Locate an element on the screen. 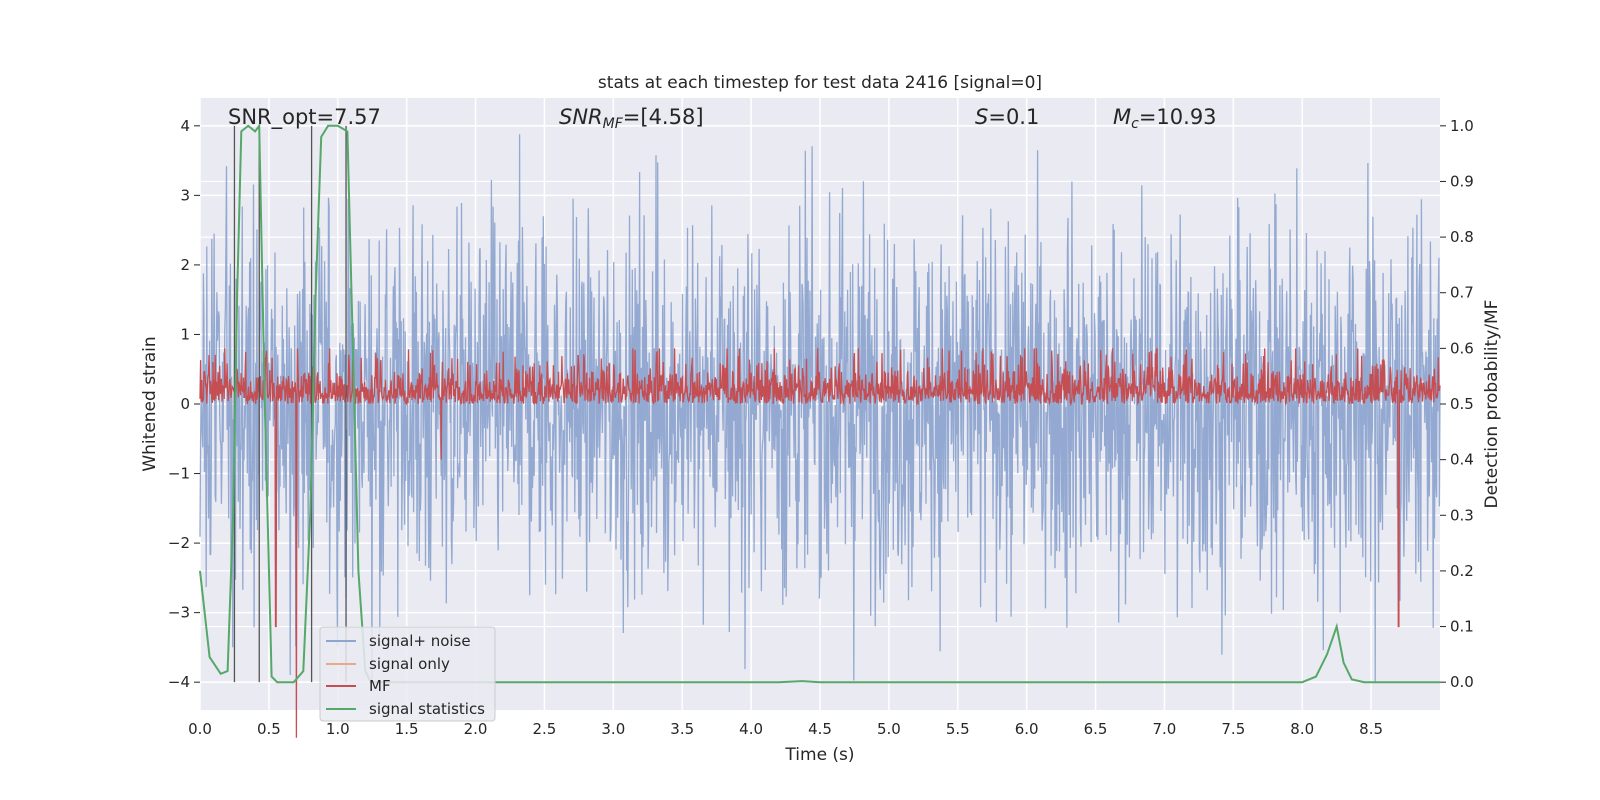  x-tick-label: 1.5 is located at coordinates (407, 729).